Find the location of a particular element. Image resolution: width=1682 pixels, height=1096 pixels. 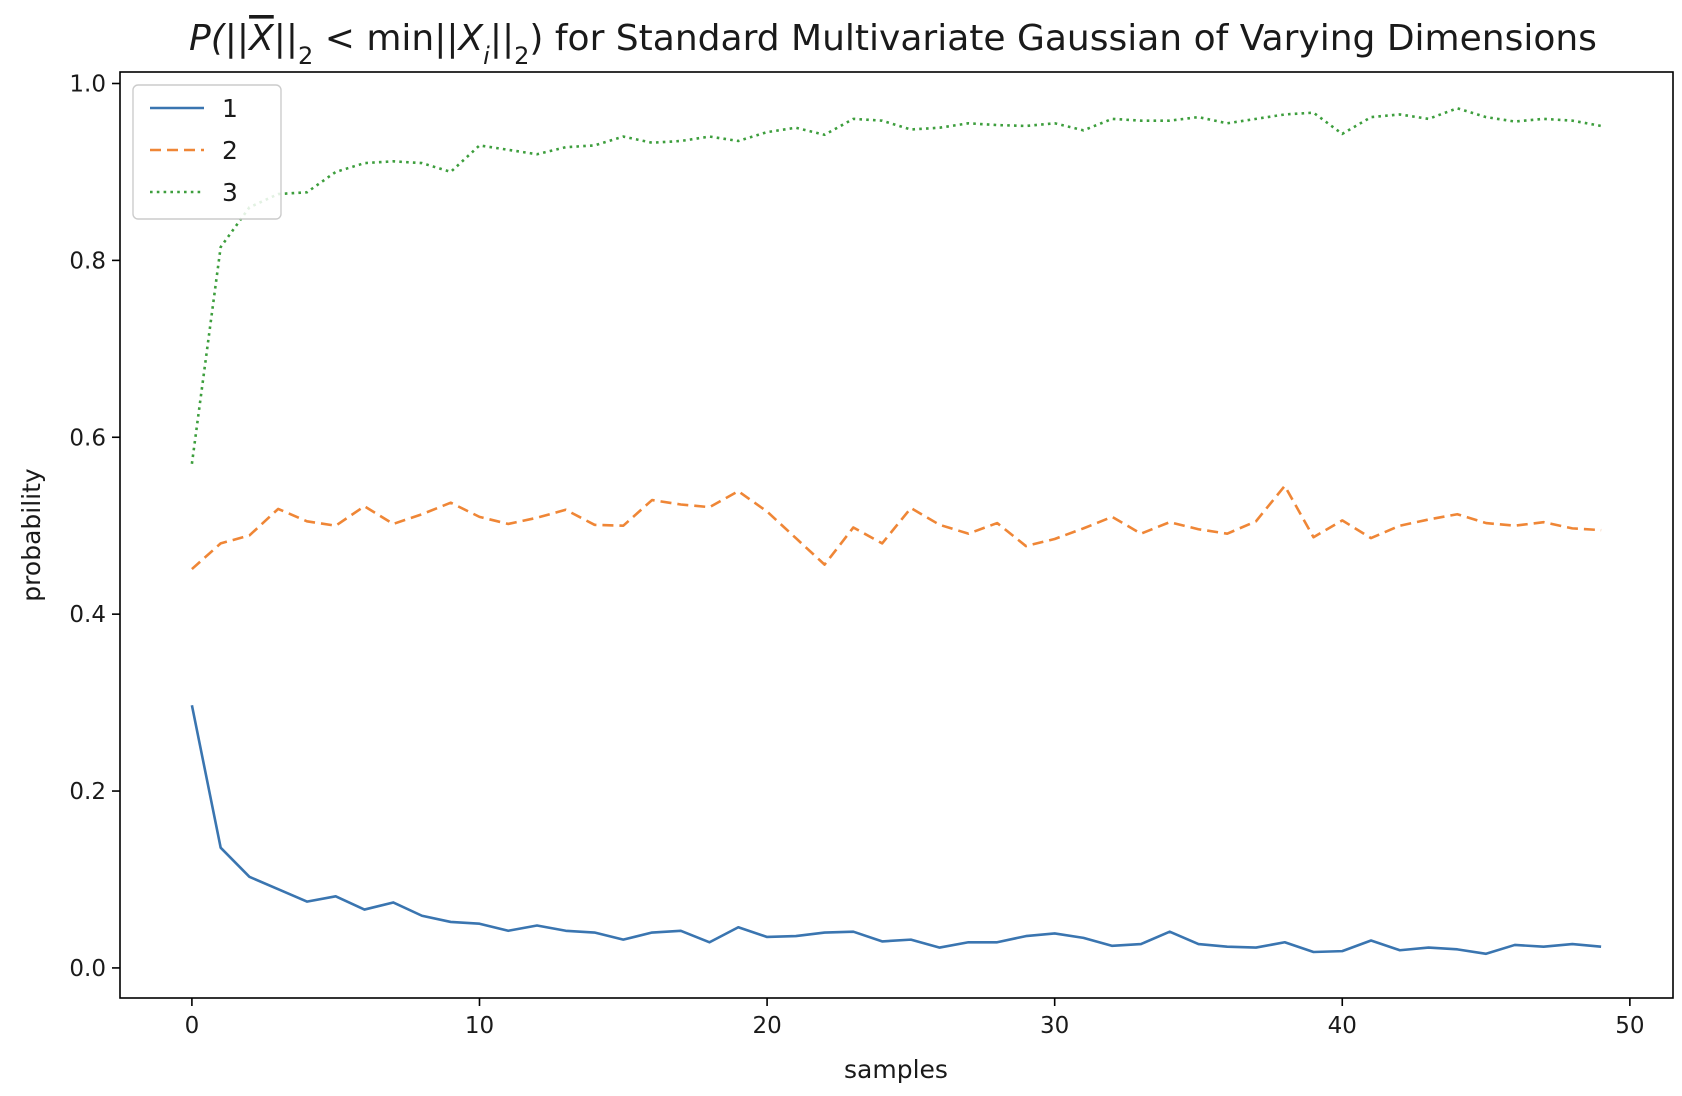

x-tick-label: 40 is located at coordinates (1342, 1026).